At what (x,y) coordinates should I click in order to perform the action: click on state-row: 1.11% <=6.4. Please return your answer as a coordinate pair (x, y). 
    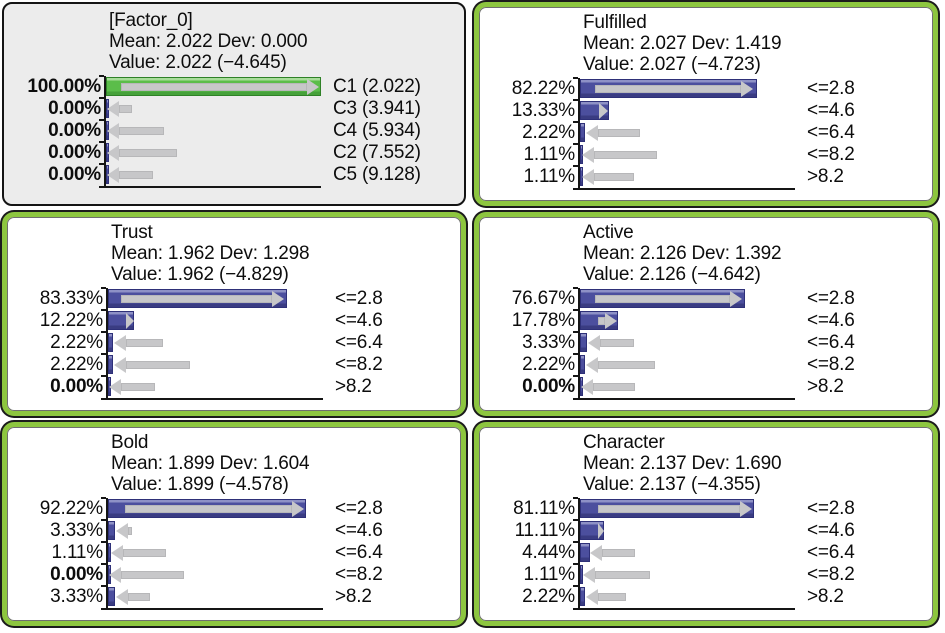
    Looking at the image, I should click on (234, 552).